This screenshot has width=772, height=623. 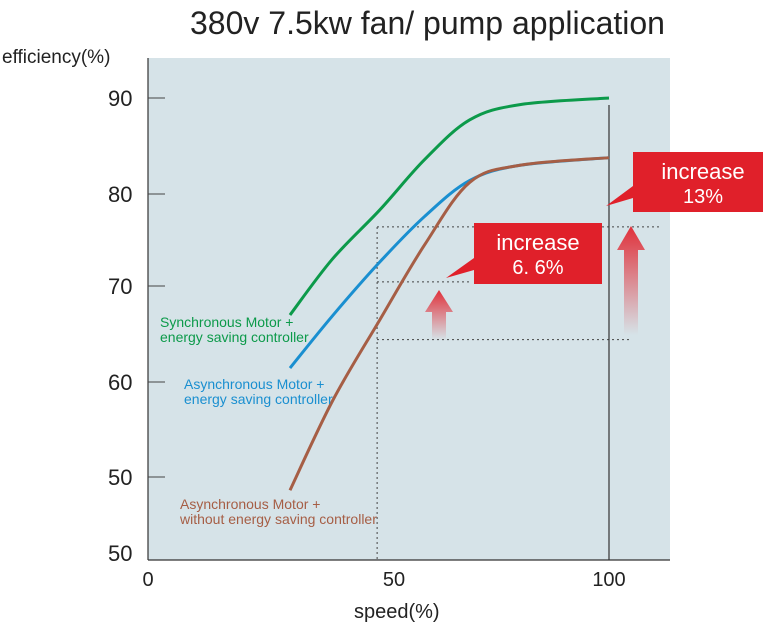 What do you see at coordinates (397, 612) in the screenshot?
I see `x-axis-label: speed(%)` at bounding box center [397, 612].